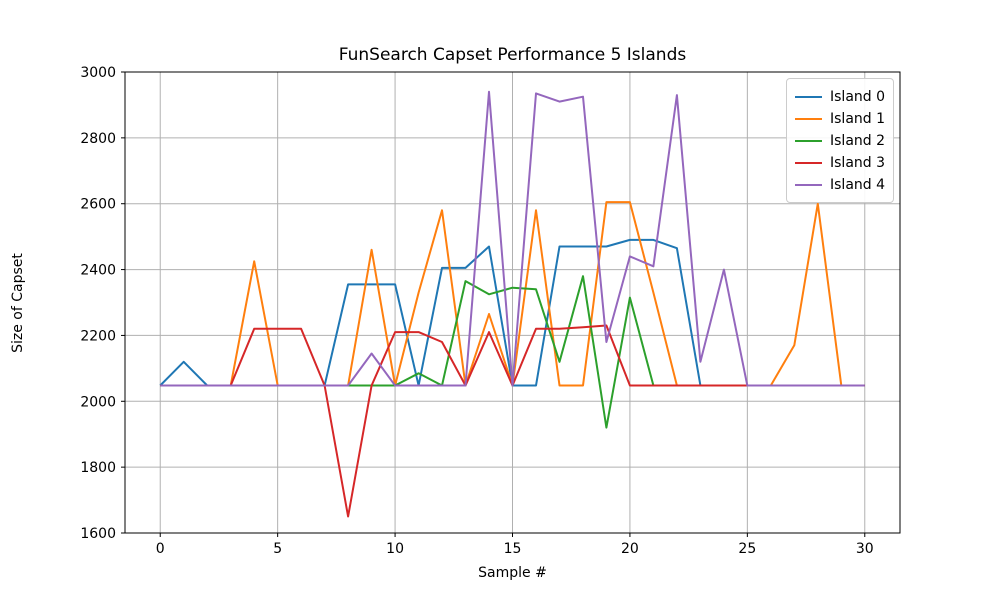  What do you see at coordinates (277, 549) in the screenshot?
I see `x-tick-label: 5` at bounding box center [277, 549].